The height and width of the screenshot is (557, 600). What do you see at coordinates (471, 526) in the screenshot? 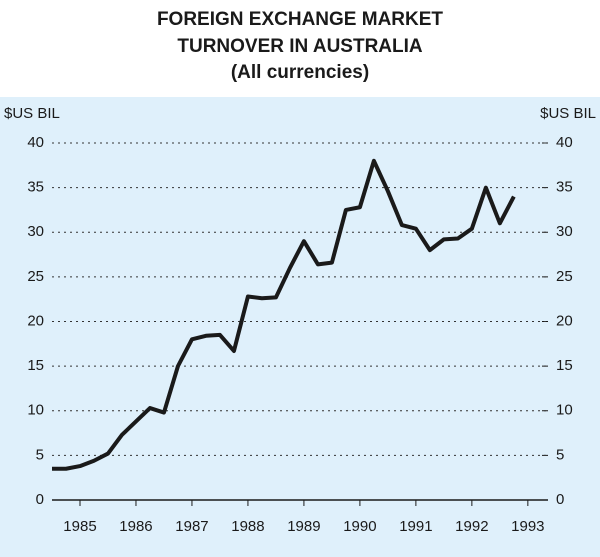
I see `x-tick-label: 1992` at bounding box center [471, 526].